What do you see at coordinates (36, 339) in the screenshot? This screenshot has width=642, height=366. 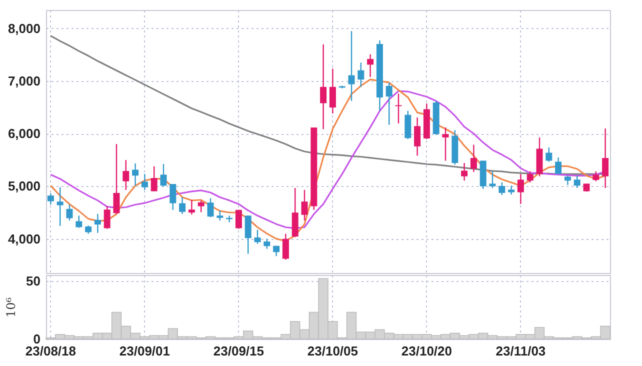 I see `y-tick-label: 0` at bounding box center [36, 339].